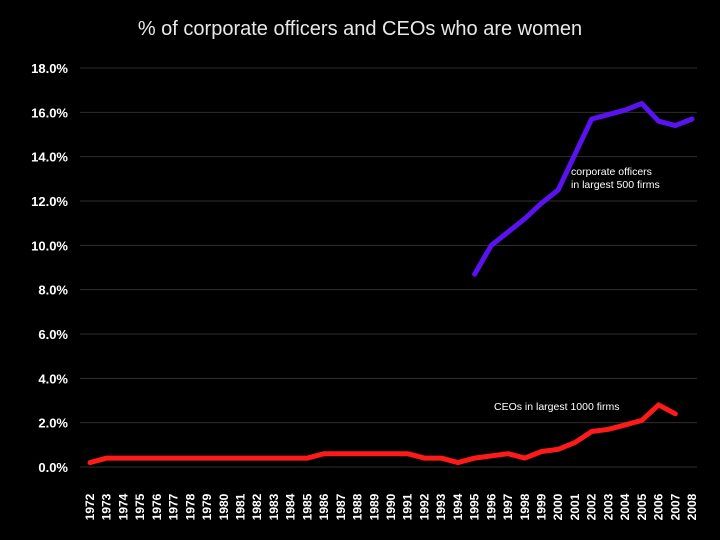  I want to click on x-tick-label: 1974, so click(123, 506).